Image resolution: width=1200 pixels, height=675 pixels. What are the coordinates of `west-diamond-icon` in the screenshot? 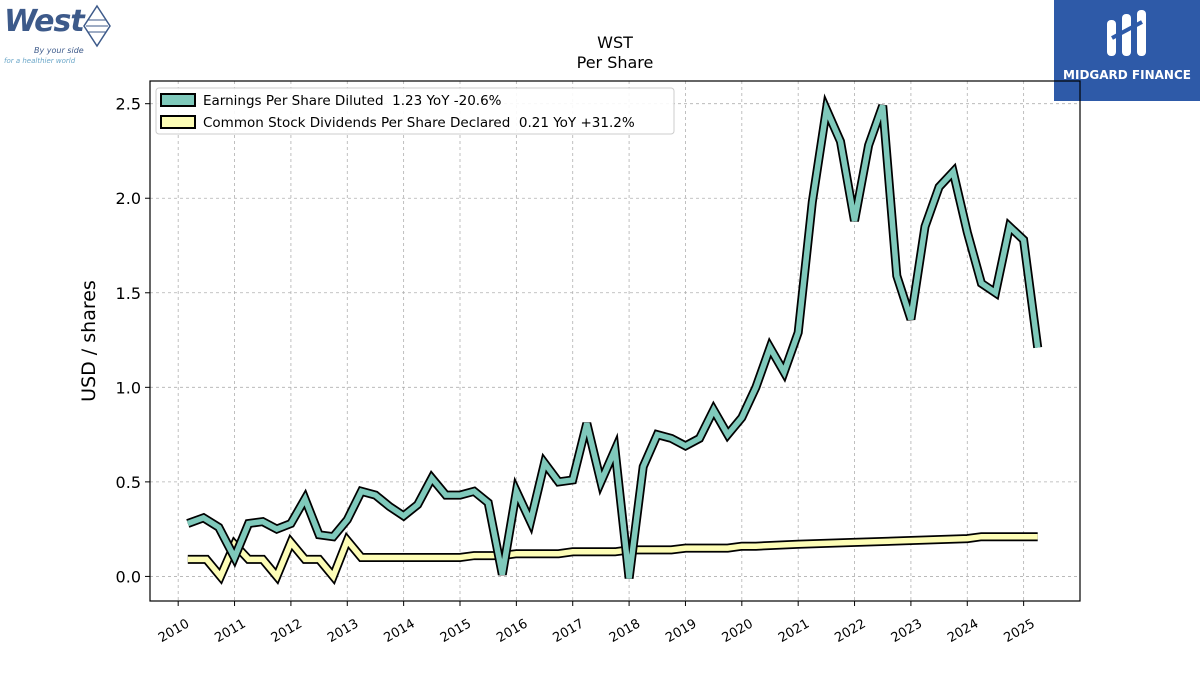 It's located at (97, 26).